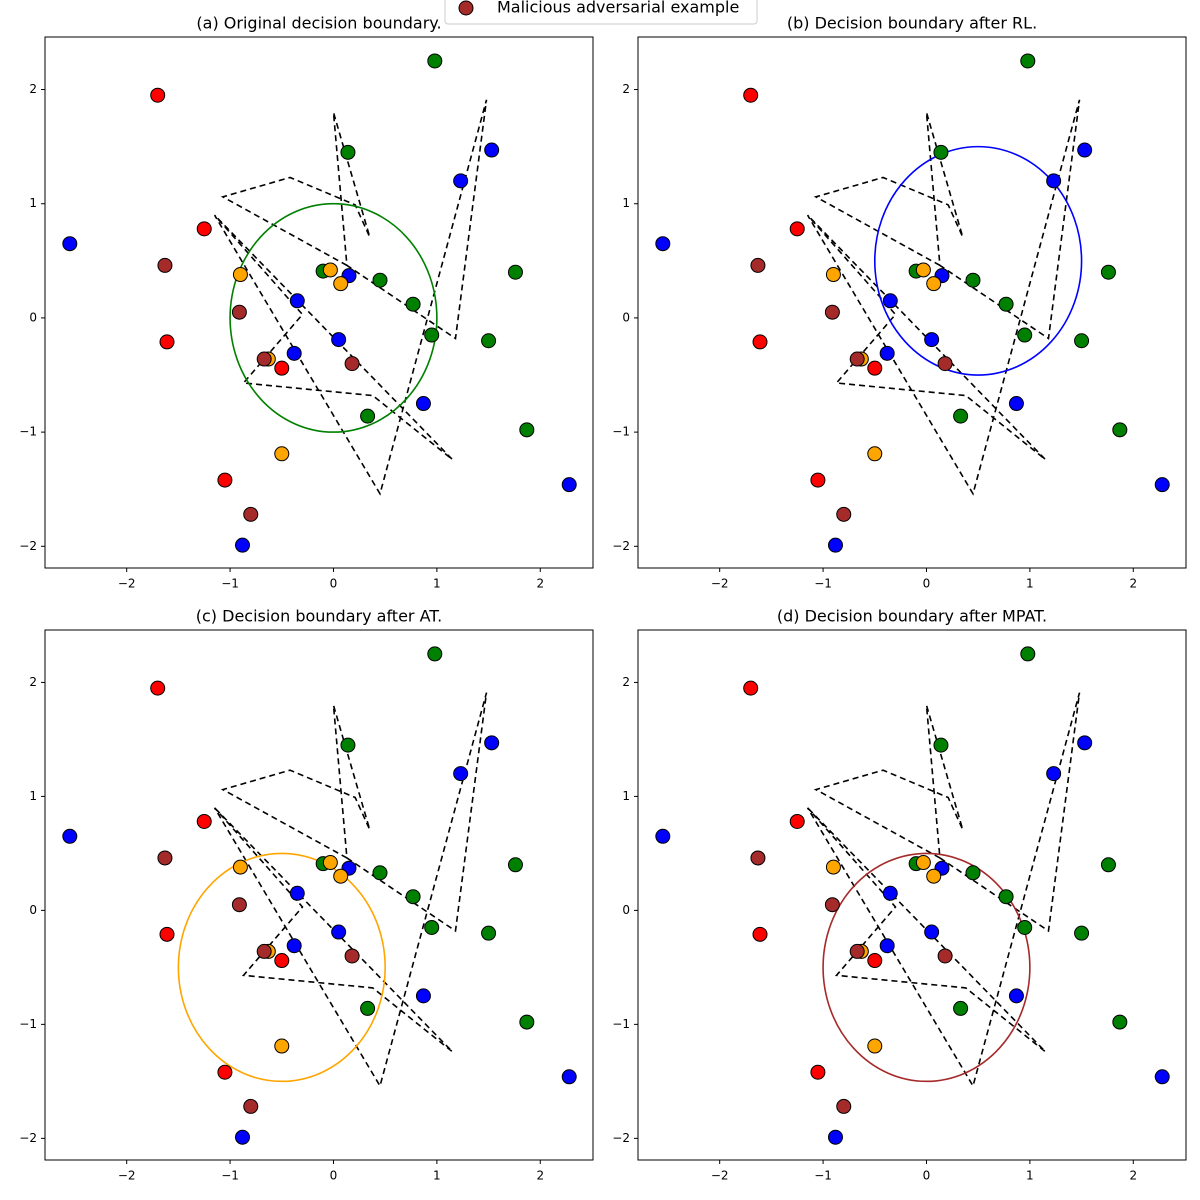  Describe the element at coordinates (33, 796) in the screenshot. I see `y-tick-label: 1` at that location.